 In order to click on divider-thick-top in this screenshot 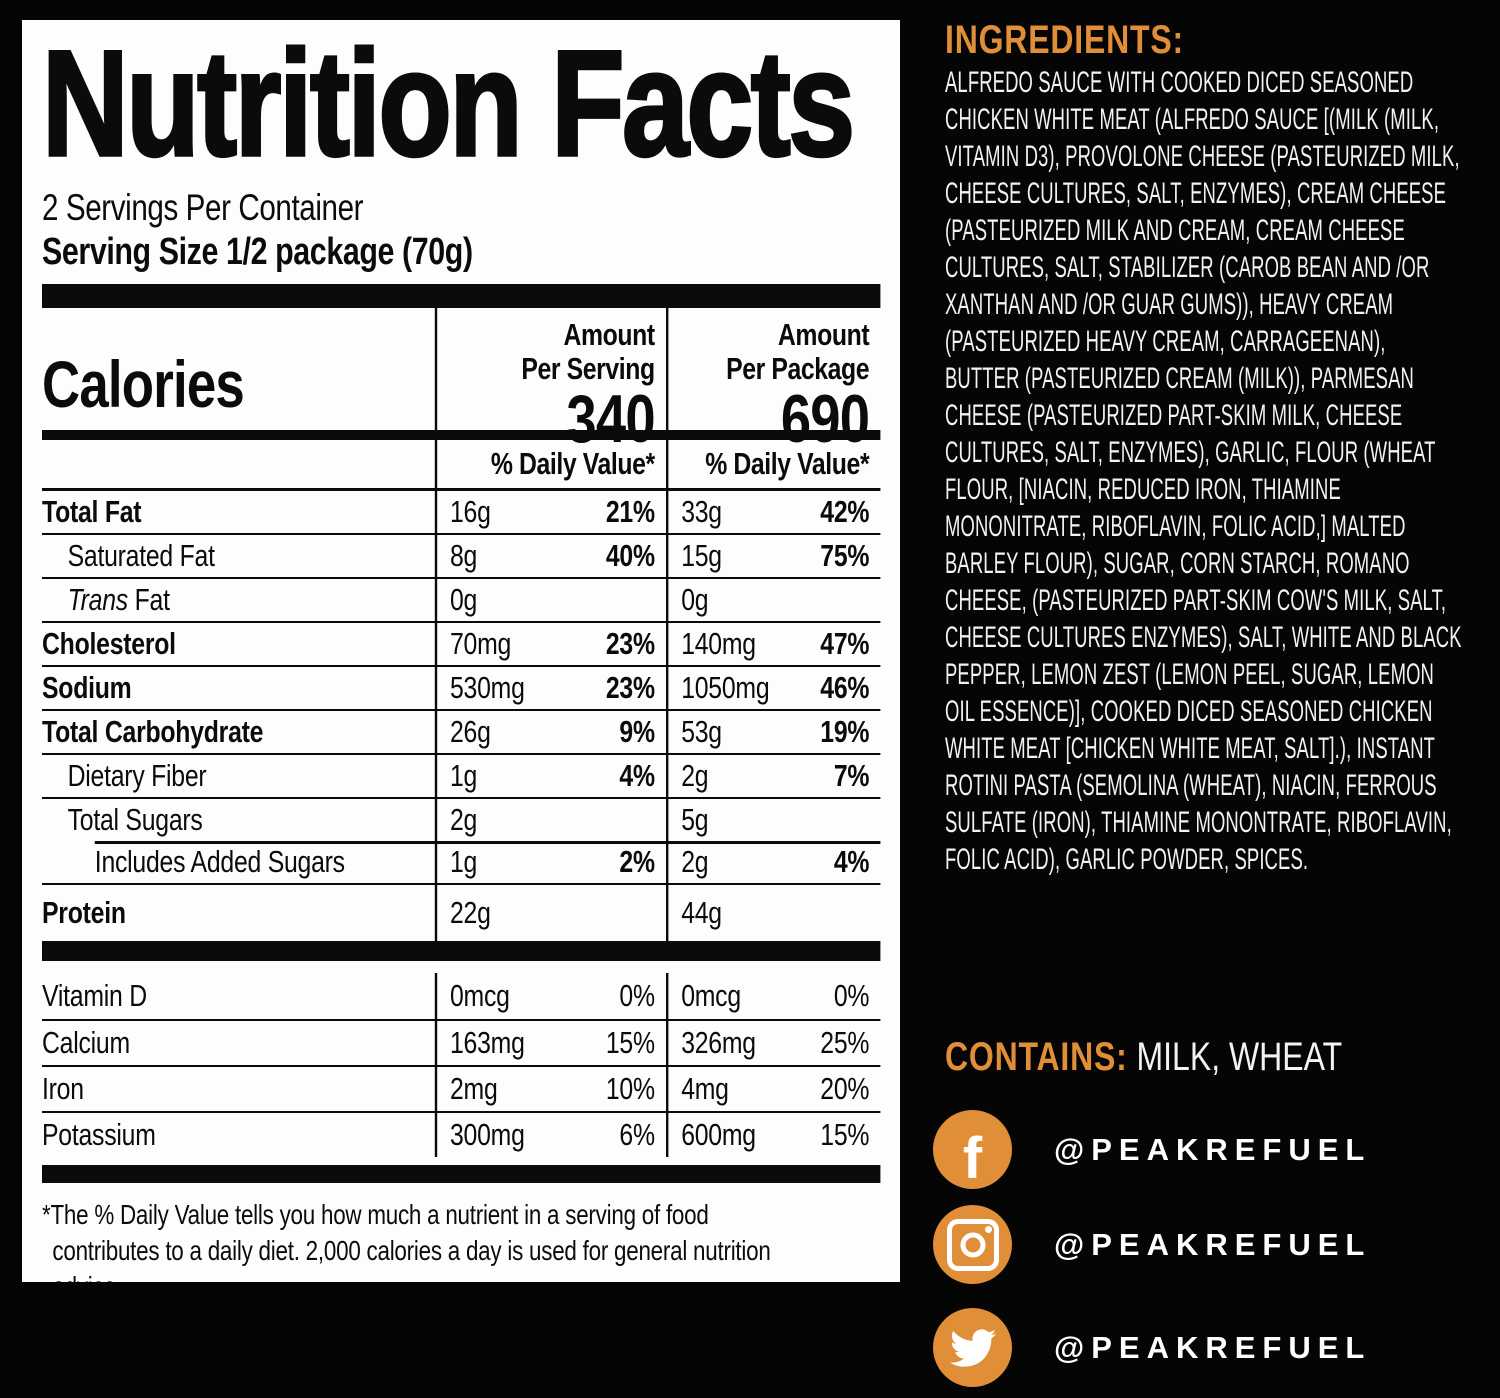, I will do `click(461, 296)`.